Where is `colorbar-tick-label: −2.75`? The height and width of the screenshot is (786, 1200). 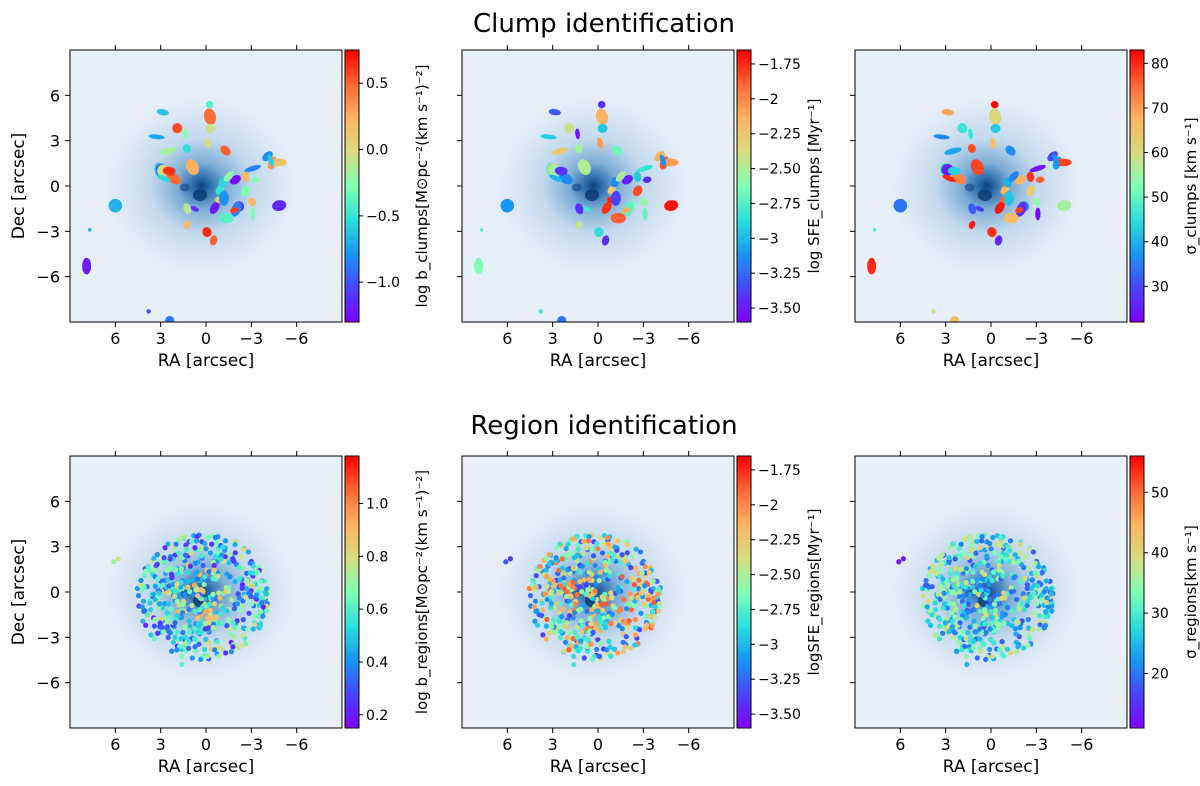
colorbar-tick-label: −2.75 is located at coordinates (779, 610).